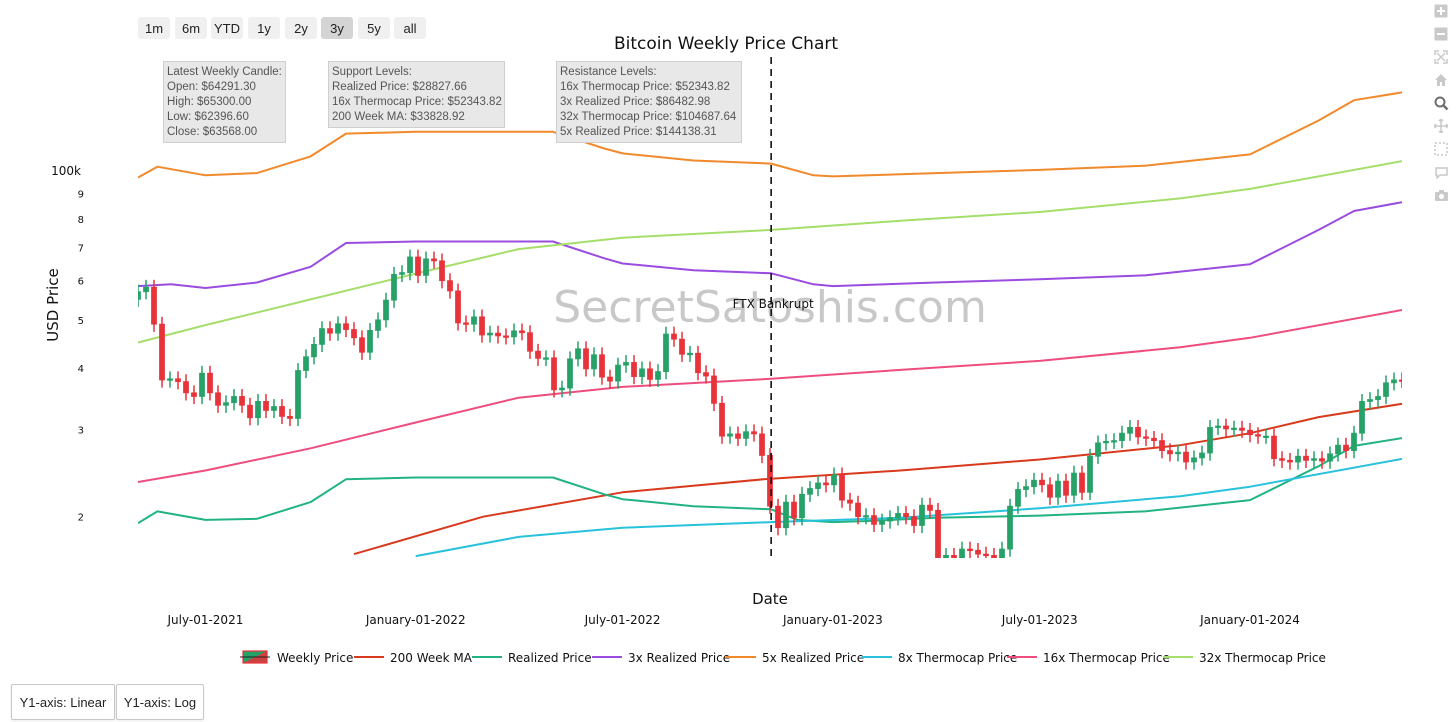  Describe the element at coordinates (53, 304) in the screenshot. I see `y-axis-label: USD Price` at that location.